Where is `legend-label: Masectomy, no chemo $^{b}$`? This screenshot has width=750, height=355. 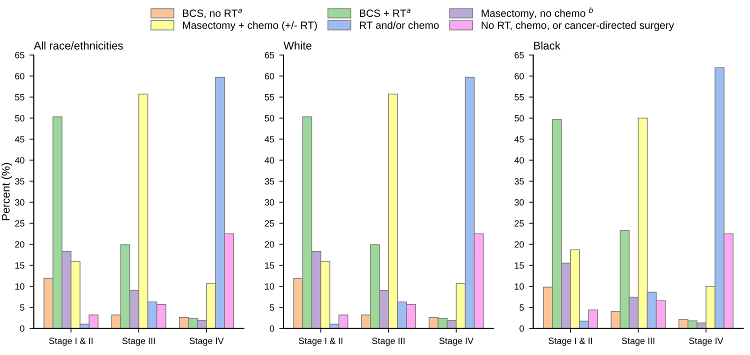 legend-label: Masectomy, no chemo $^{b}$ is located at coordinates (537, 13).